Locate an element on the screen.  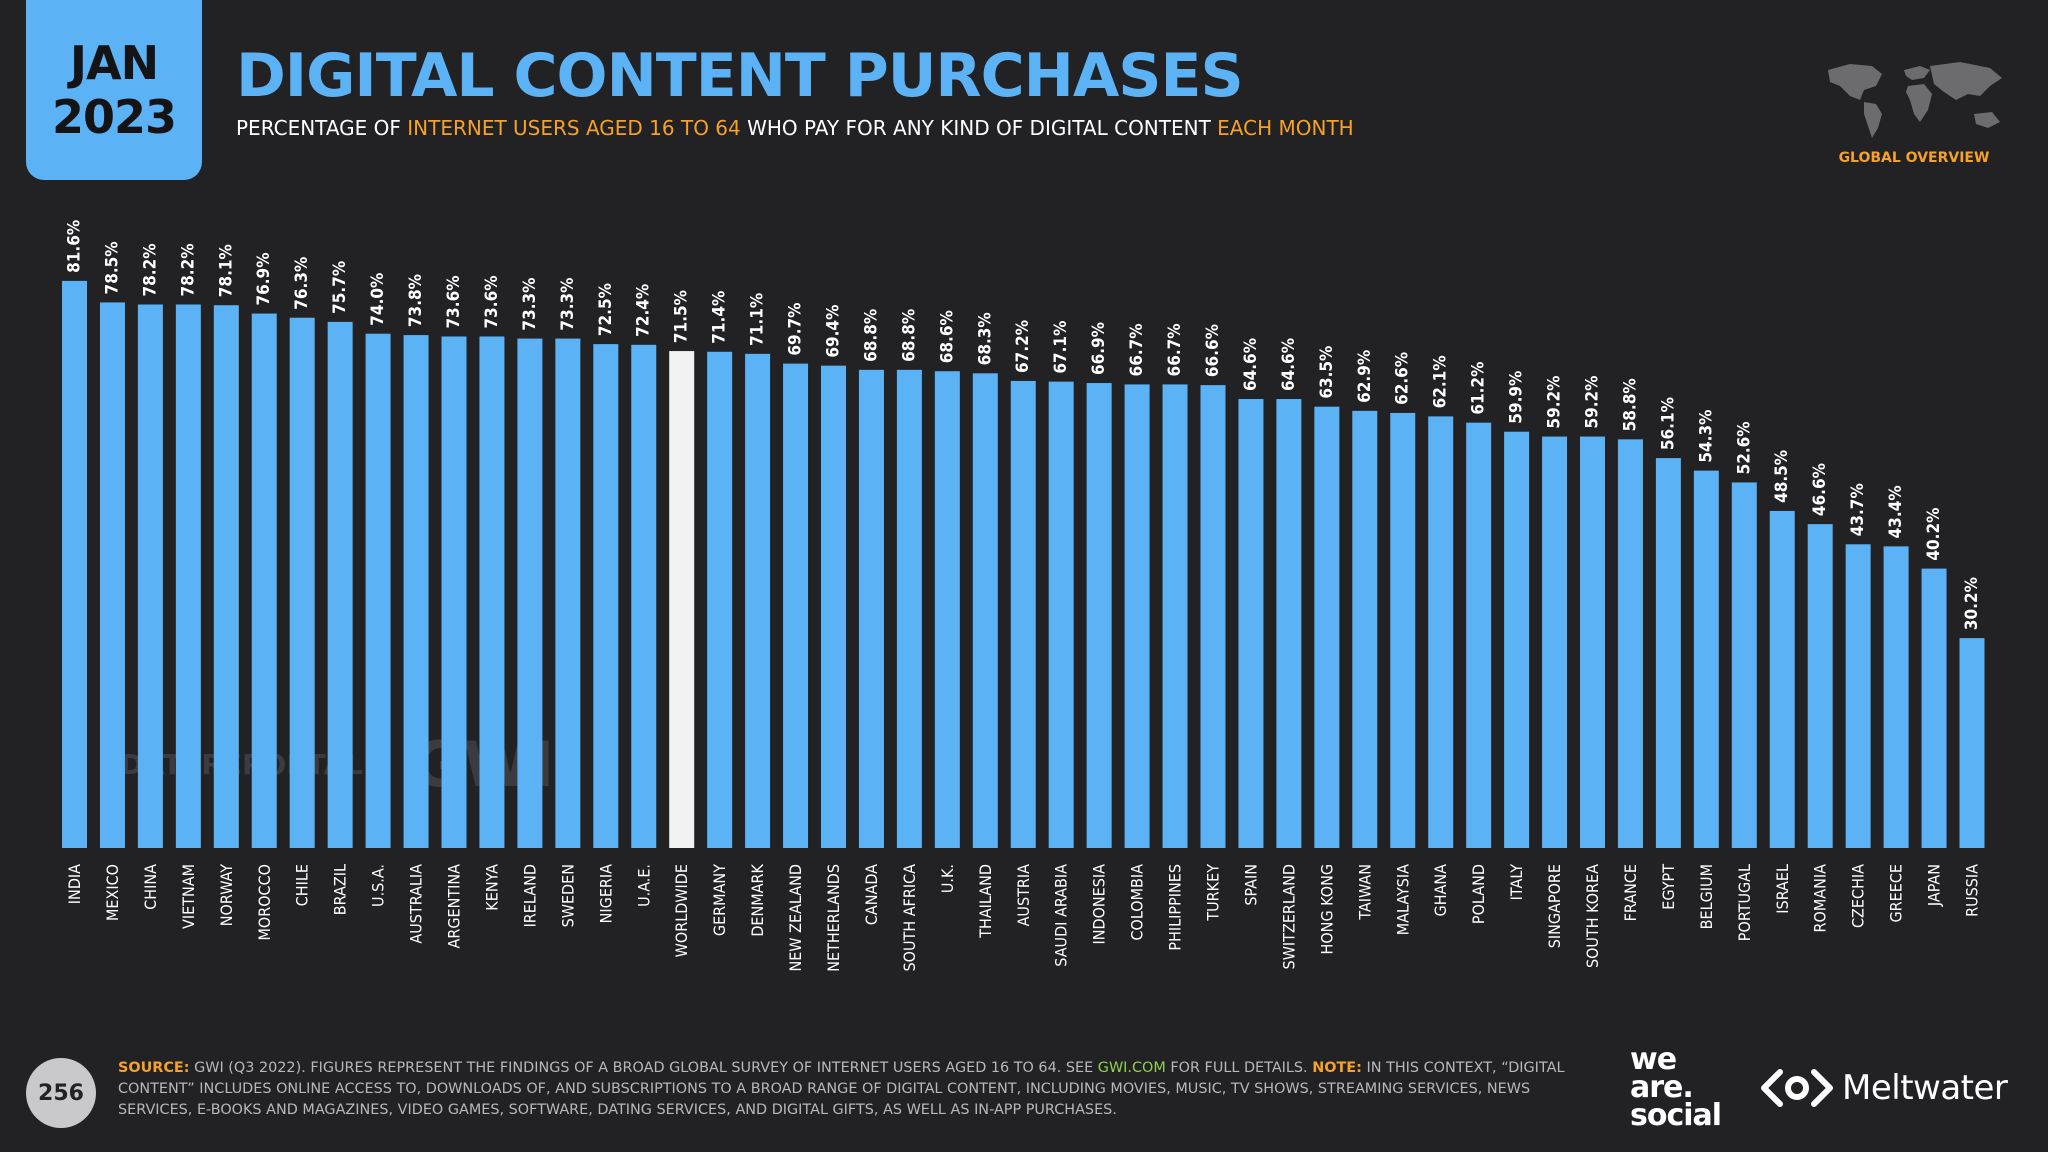
category-label: SINGAPORE is located at coordinates (1554, 906).